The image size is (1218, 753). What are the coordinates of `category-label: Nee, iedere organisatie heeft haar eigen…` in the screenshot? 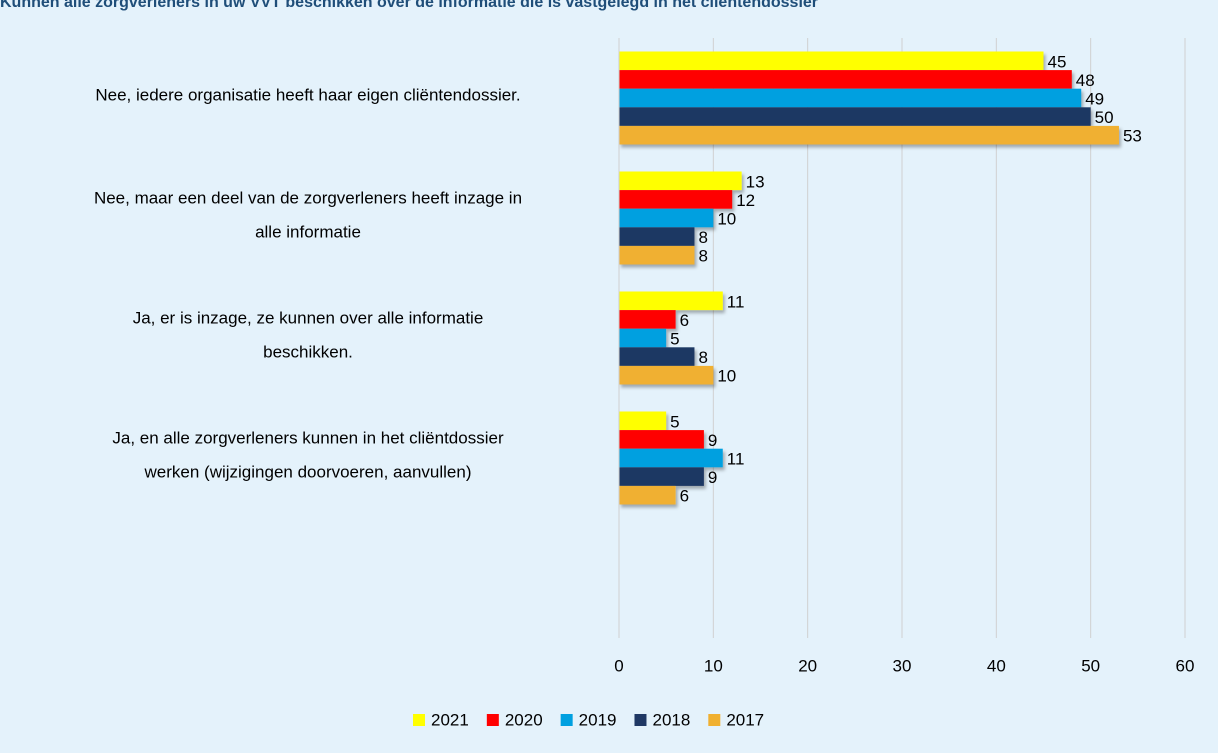 It's located at (307, 94).